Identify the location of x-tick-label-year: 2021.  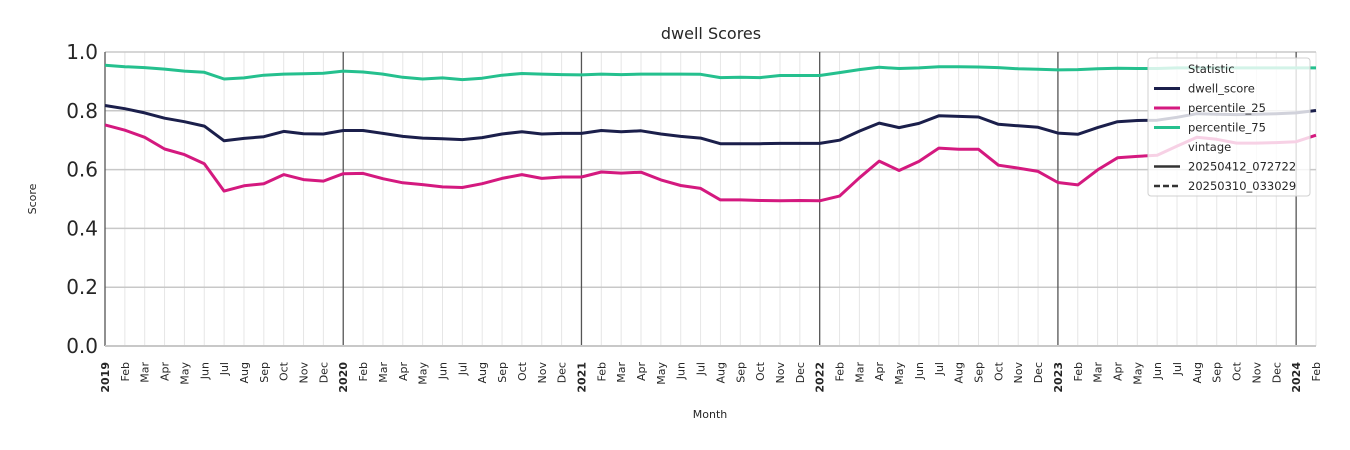
(581, 377).